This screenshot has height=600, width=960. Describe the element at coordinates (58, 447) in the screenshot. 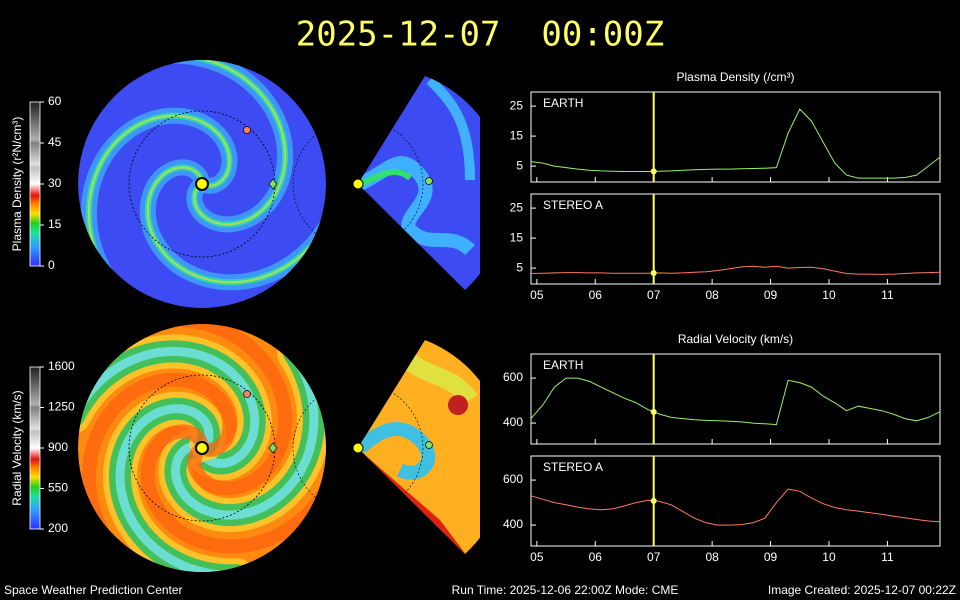

I see `colorbar-tick-label: 900` at that location.